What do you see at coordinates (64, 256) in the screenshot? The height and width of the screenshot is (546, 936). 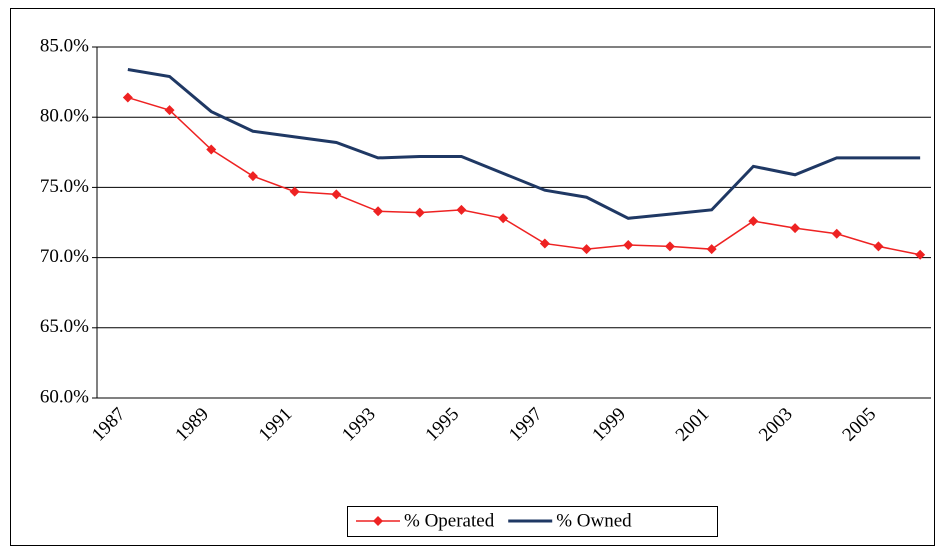 I see `y-tick-label: 70.0%` at bounding box center [64, 256].